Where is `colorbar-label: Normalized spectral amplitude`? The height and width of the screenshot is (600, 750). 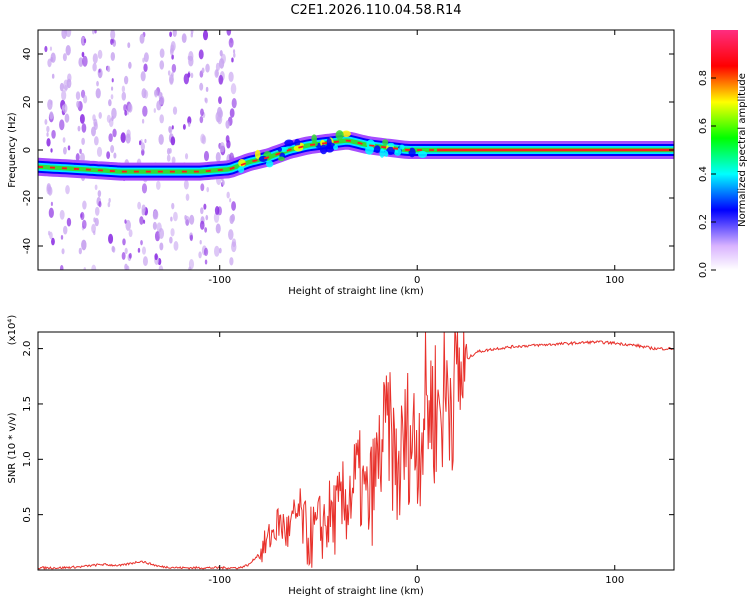 colorbar-label: Normalized spectral amplitude is located at coordinates (742, 150).